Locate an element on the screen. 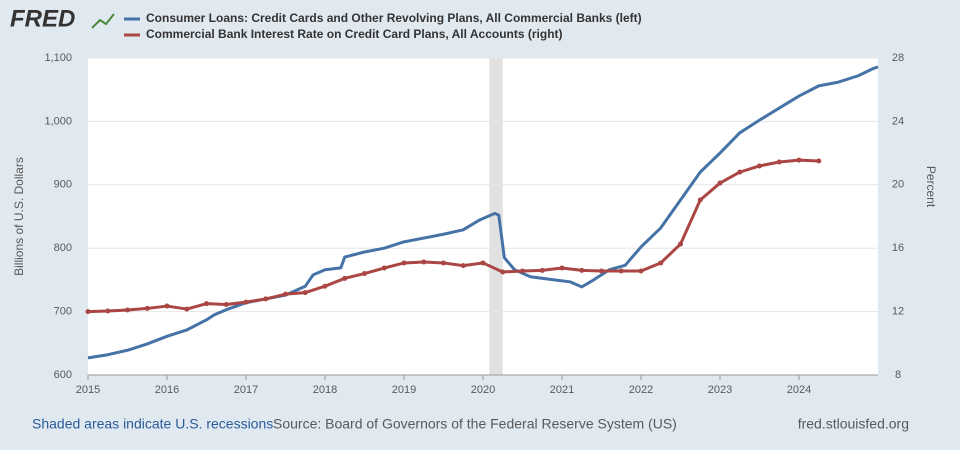 The image size is (960, 450). y-tick-label: 700 is located at coordinates (63, 312).